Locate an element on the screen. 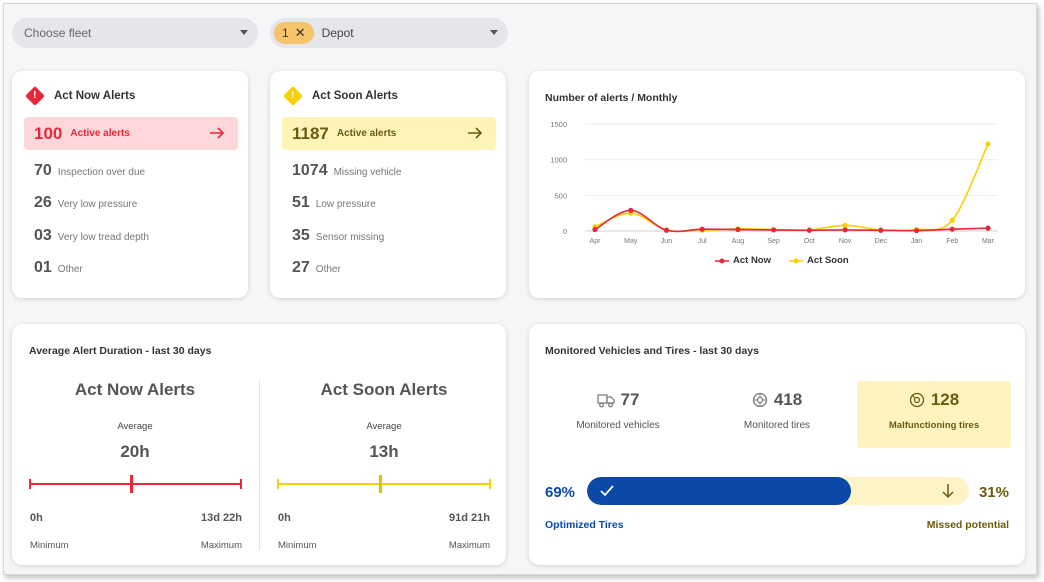 Image resolution: width=1044 pixels, height=582 pixels. series-line-act-now is located at coordinates (791, 221).